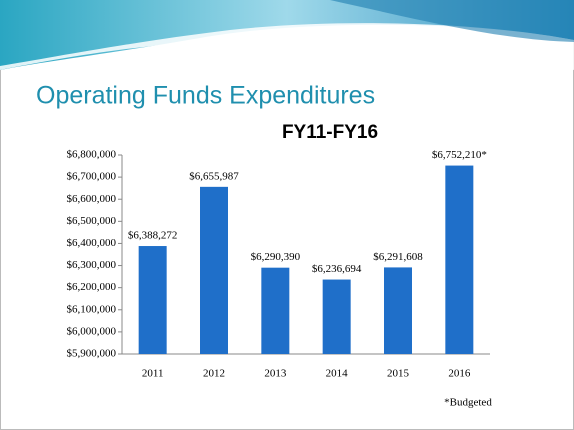 This screenshot has width=574, height=430. Describe the element at coordinates (92, 287) in the screenshot. I see `y-tick-label: $6,200,000` at that location.